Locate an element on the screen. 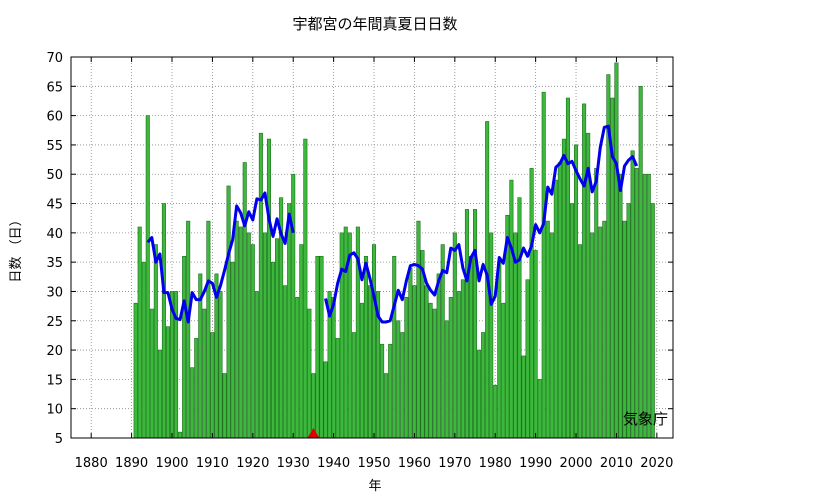 The width and height of the screenshot is (833, 498). x-tick-label: 1880 is located at coordinates (91, 463).